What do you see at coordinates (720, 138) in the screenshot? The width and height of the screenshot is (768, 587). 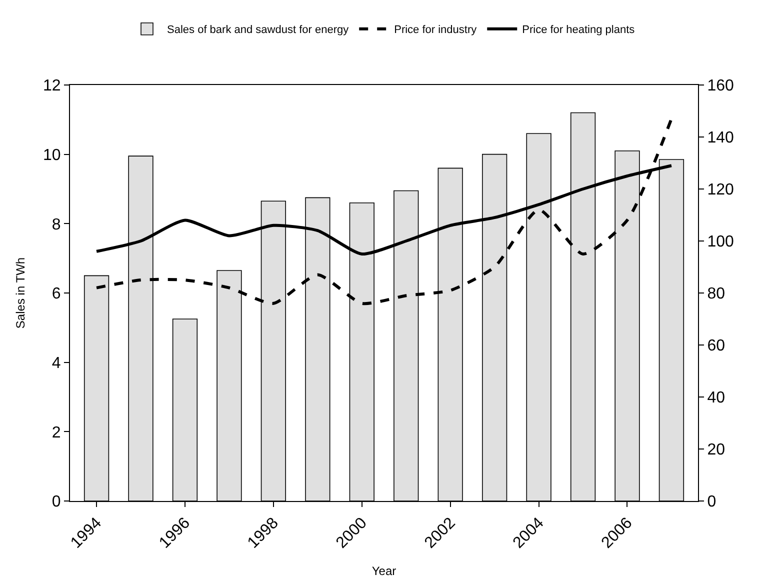 I see `y2-tick-label: 140` at bounding box center [720, 138].